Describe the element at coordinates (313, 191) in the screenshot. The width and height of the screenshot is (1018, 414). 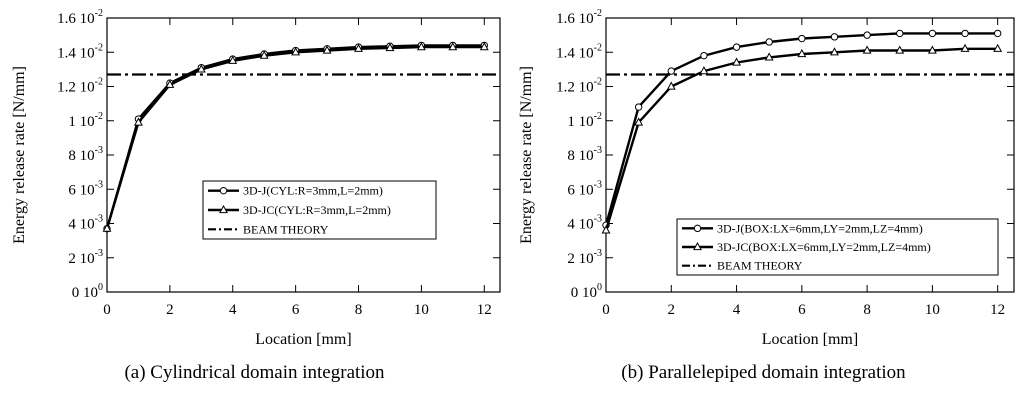
I see `legend-circle-label: 3D-J(CYL:R=3mm,L=2mm)` at that location.